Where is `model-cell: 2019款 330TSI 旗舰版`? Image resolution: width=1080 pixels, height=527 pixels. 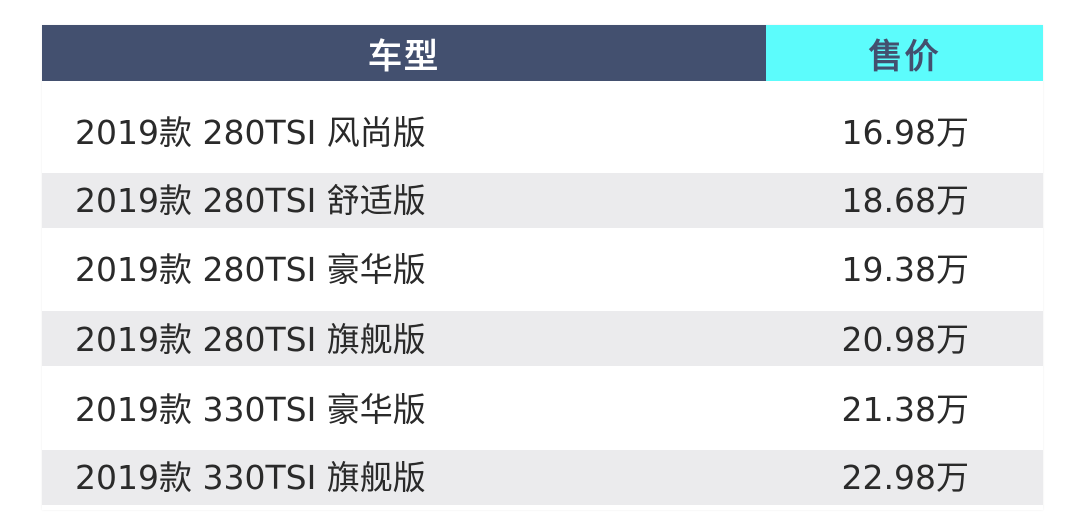
model-cell: 2019款 330TSI 旗舰版 is located at coordinates (250, 477).